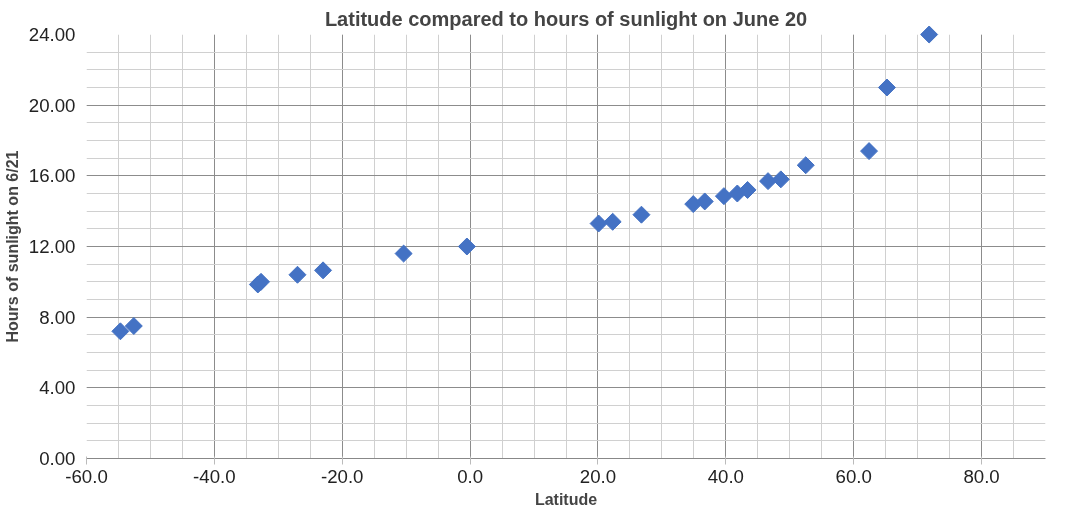 Image resolution: width=1087 pixels, height=514 pixels. What do you see at coordinates (214, 476) in the screenshot?
I see `x-tick-label: -40.0` at bounding box center [214, 476].